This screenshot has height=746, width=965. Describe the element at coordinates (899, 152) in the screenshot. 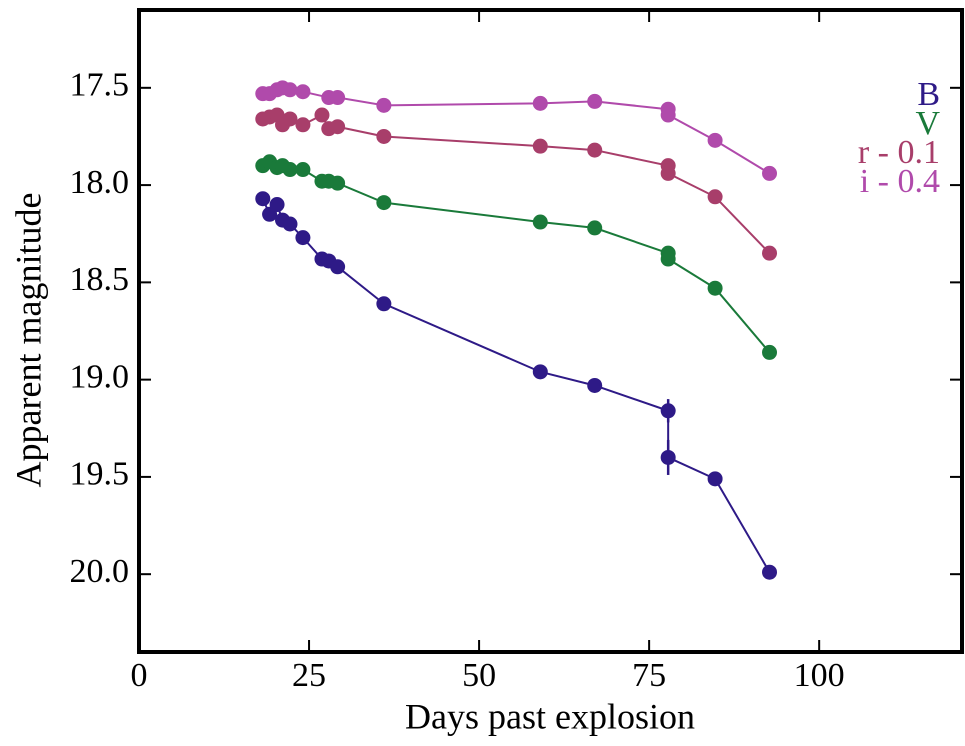

I see `legend-label: r - 0.1` at that location.